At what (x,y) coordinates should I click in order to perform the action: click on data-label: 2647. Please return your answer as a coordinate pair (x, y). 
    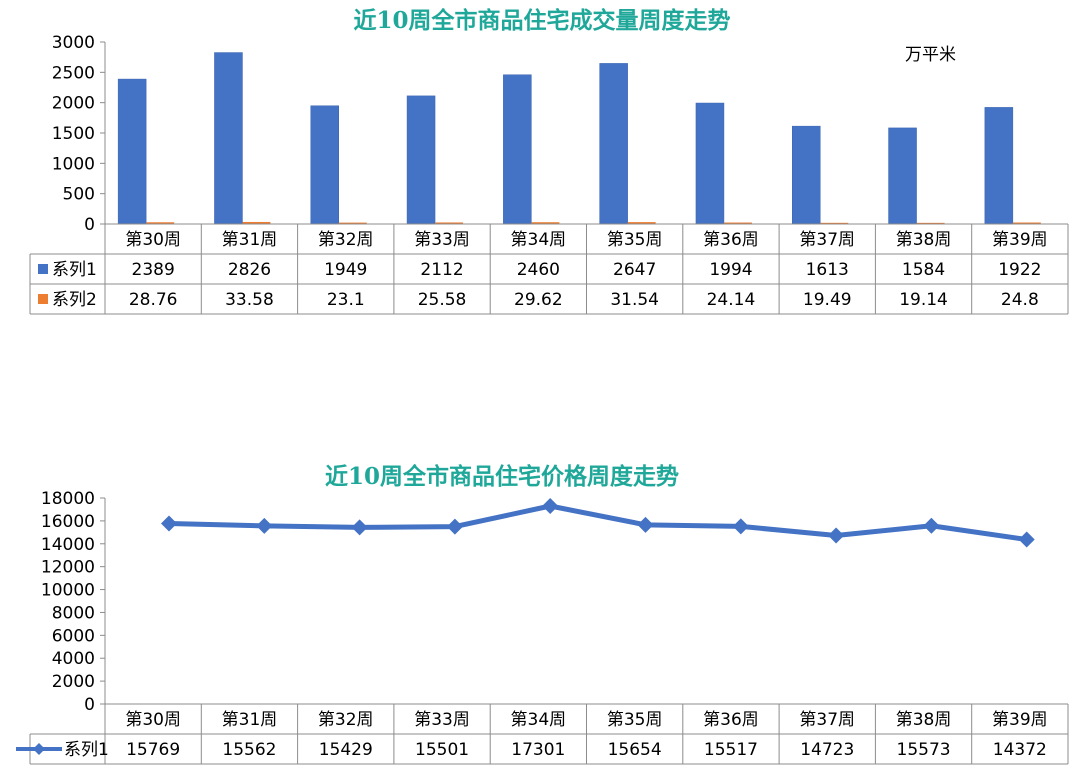
    Looking at the image, I should click on (634, 270).